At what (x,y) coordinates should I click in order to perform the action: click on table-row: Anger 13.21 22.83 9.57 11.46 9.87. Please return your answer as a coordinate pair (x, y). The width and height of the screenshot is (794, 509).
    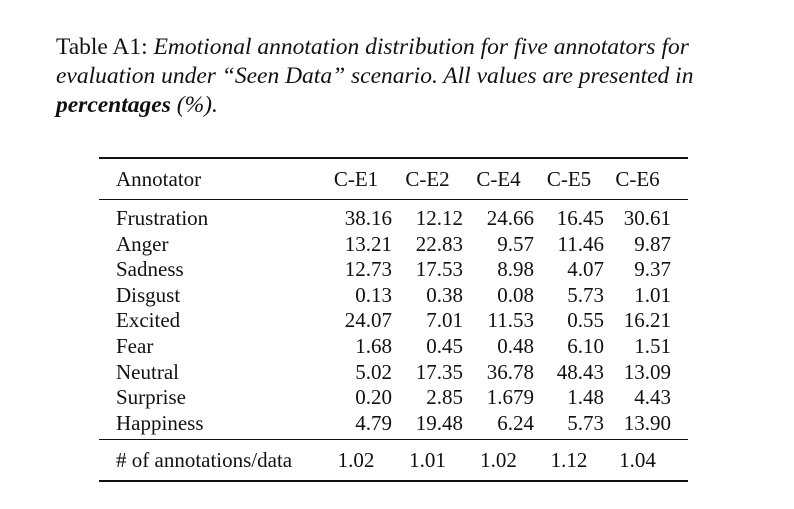
    Looking at the image, I should click on (393, 245).